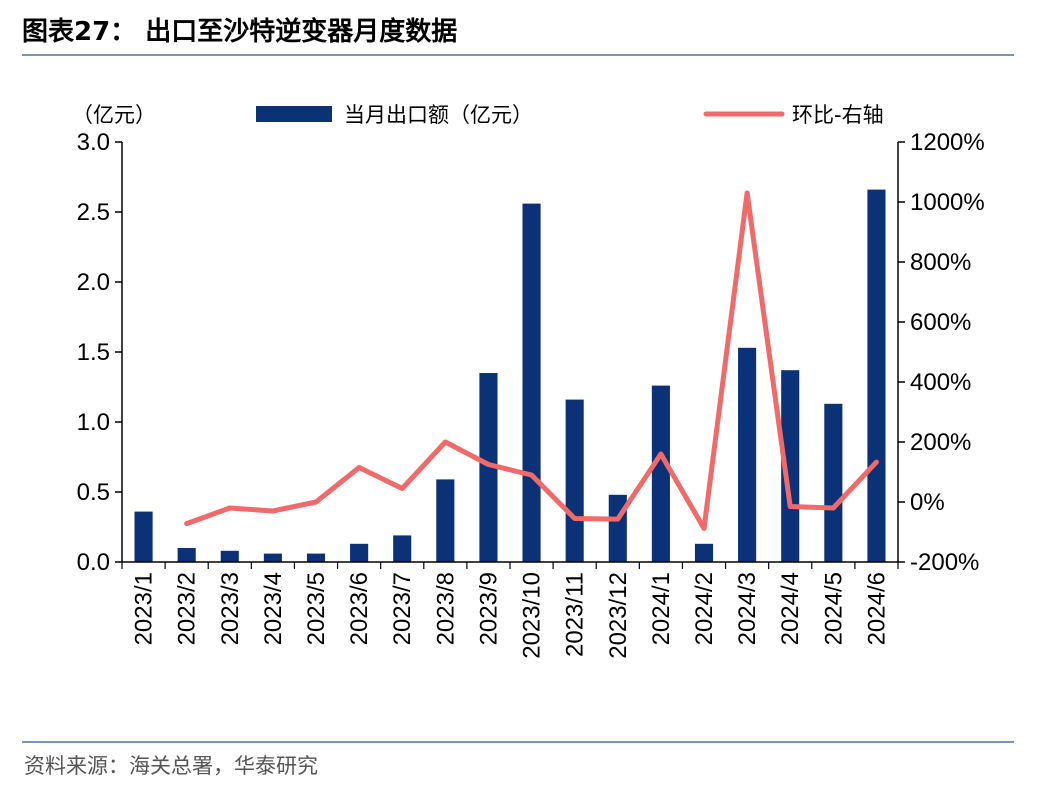  What do you see at coordinates (927, 502) in the screenshot?
I see `right-tick-label: 0%` at bounding box center [927, 502].